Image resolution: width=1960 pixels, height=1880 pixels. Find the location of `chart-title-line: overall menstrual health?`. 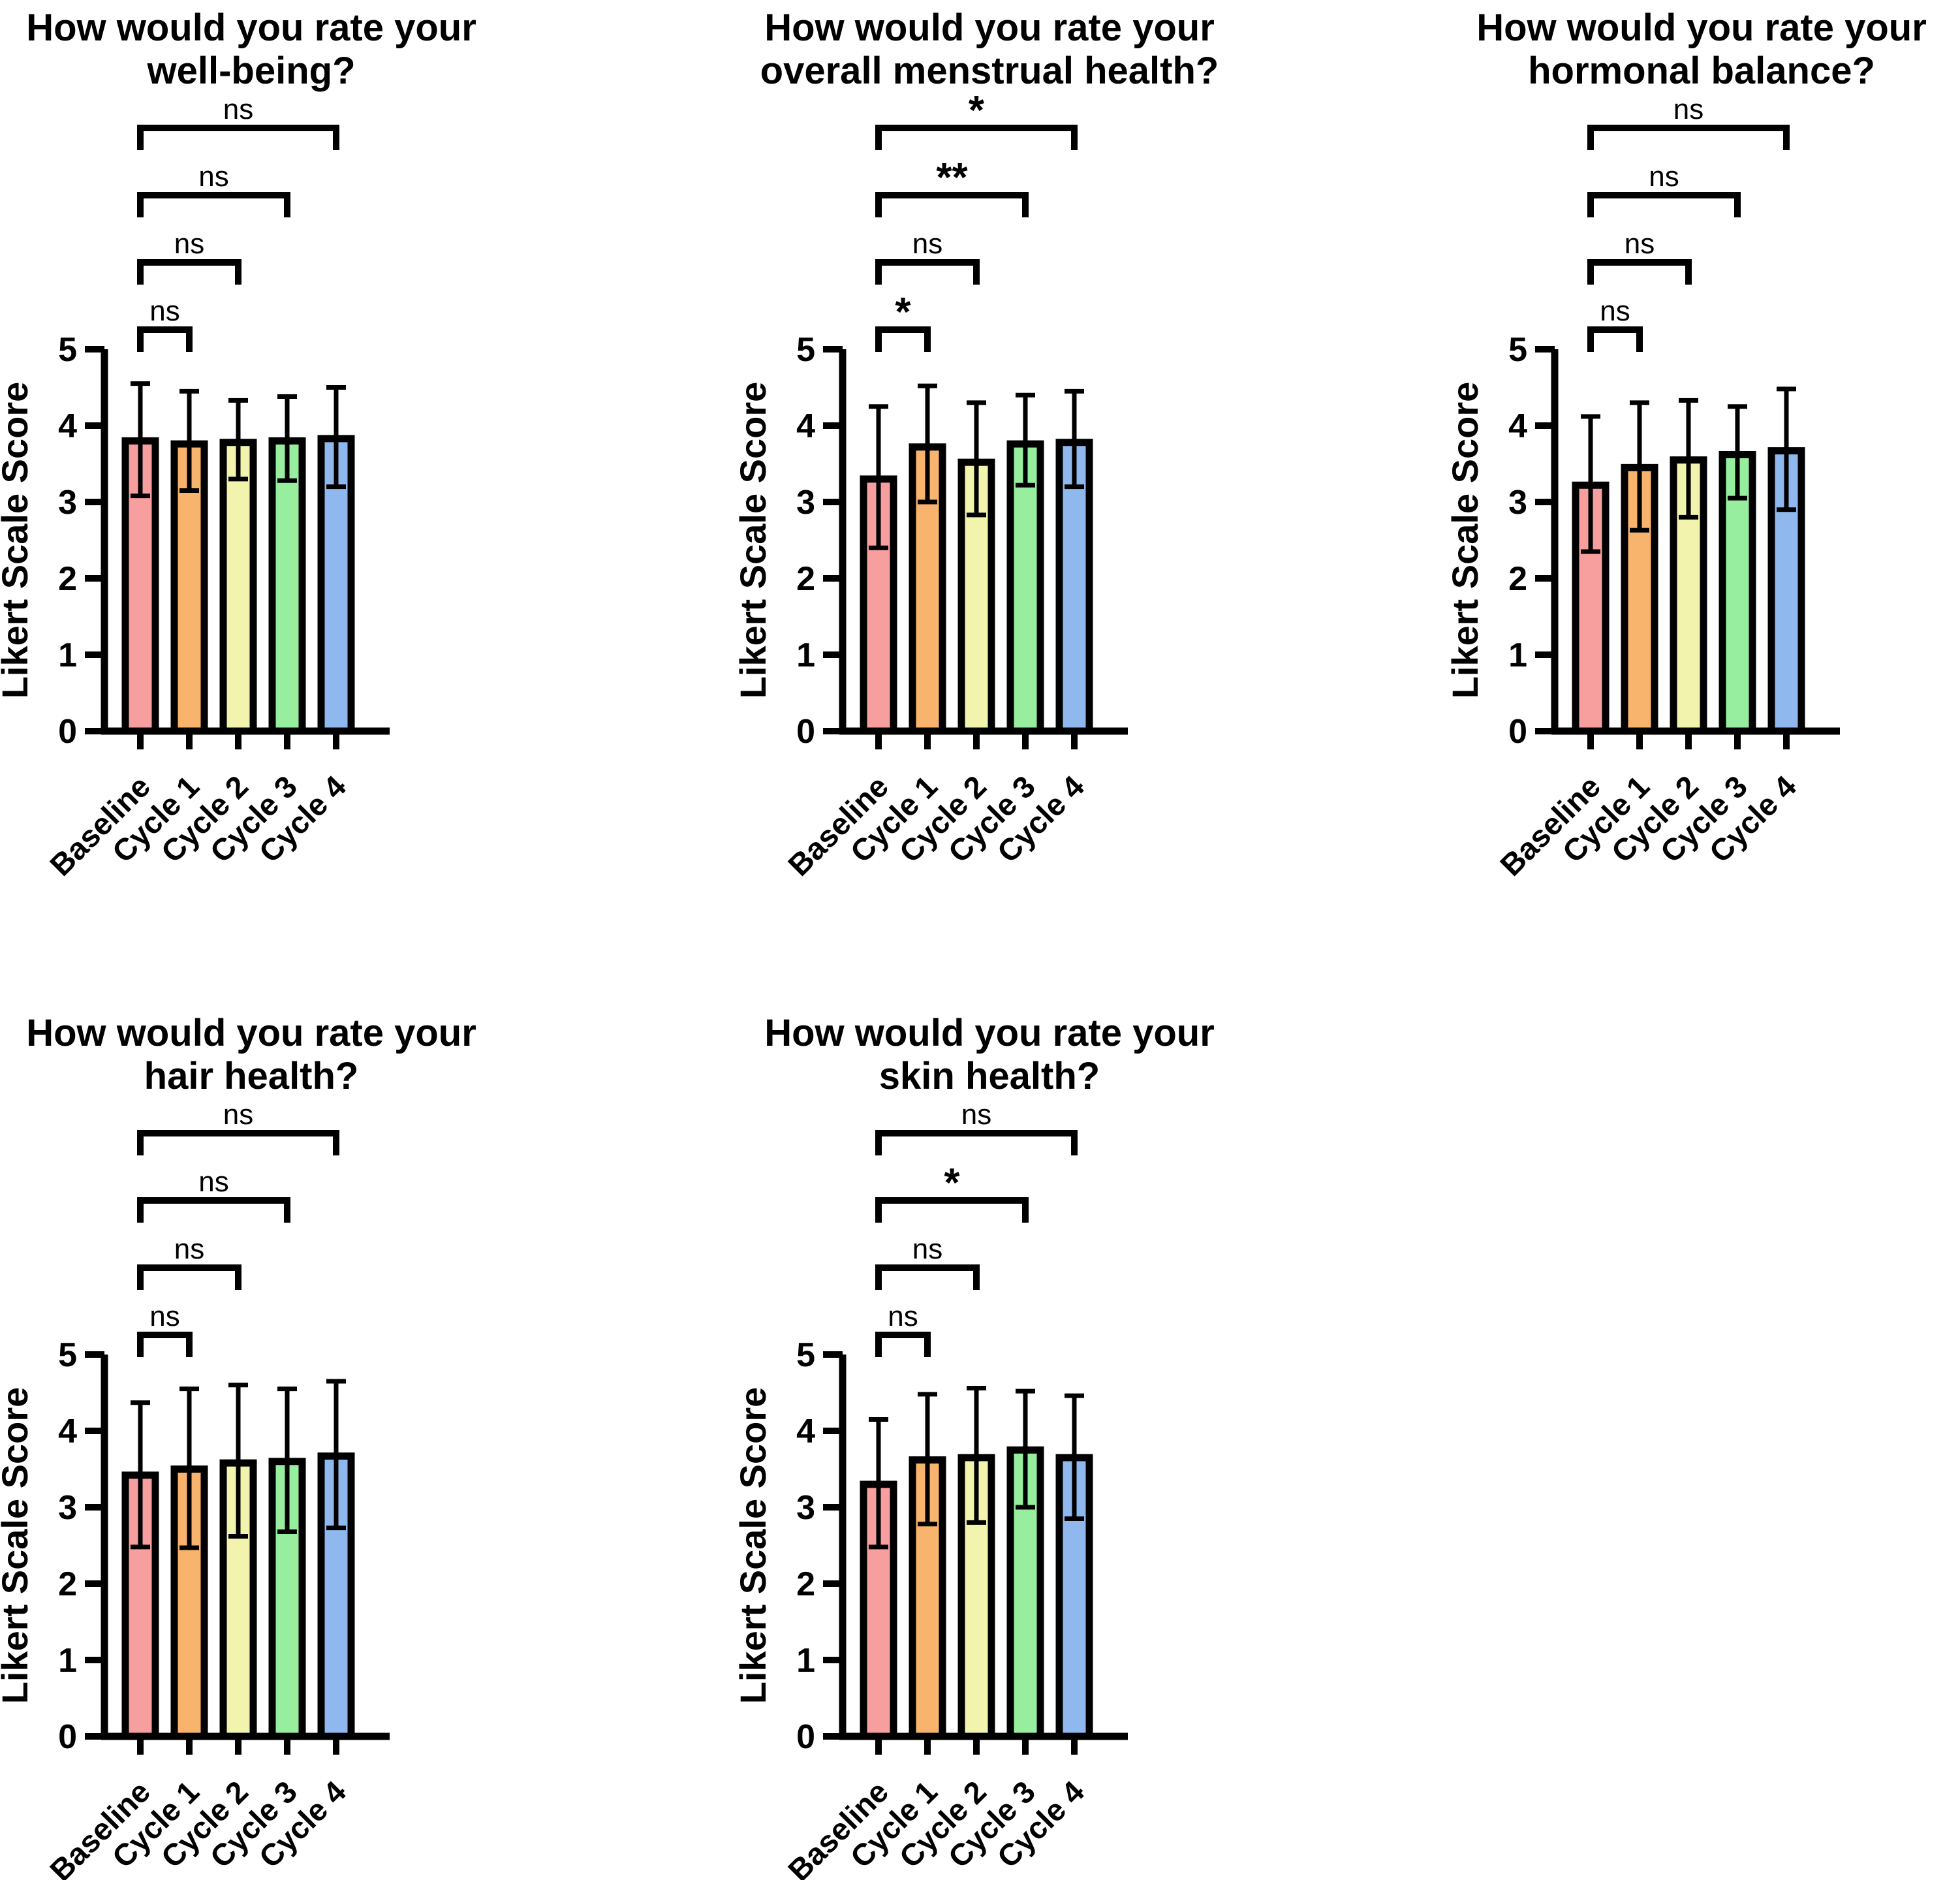

chart-title-line: overall menstrual health? is located at coordinates (989, 71).